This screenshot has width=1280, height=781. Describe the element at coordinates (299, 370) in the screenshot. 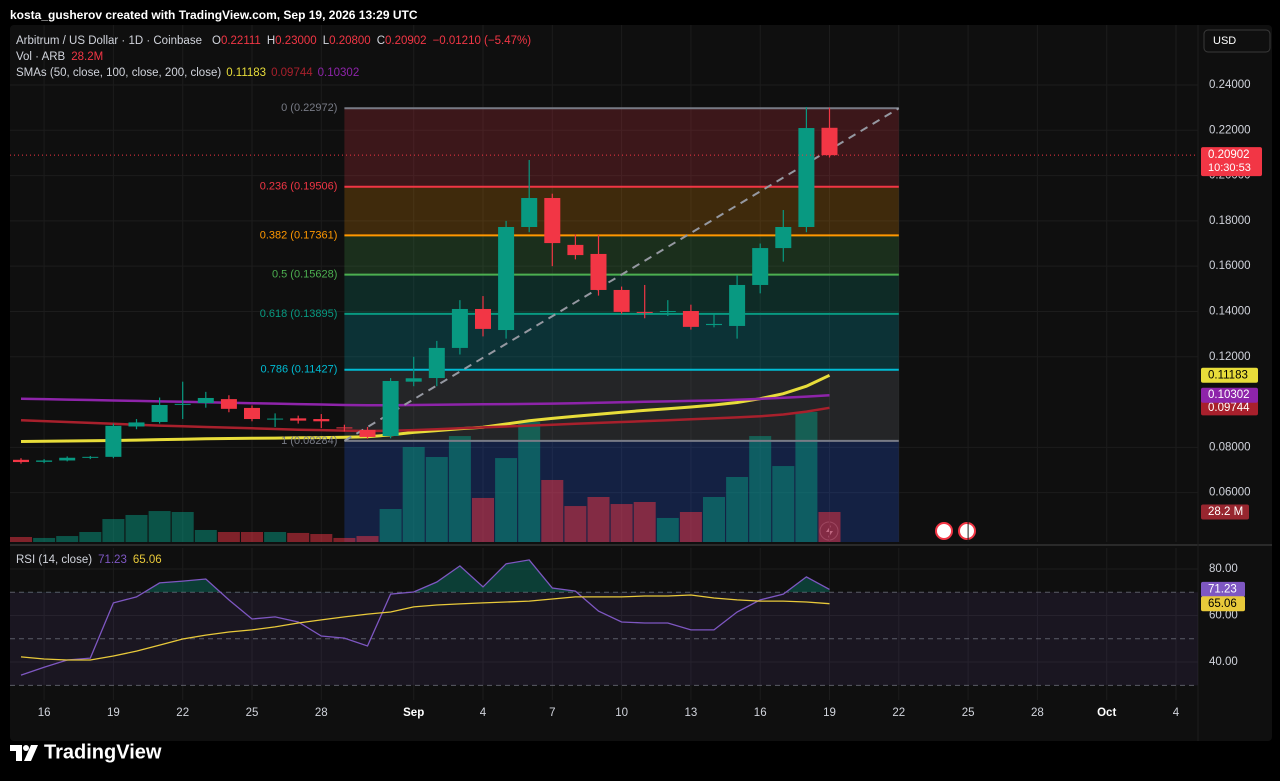

I see `fib-label: 0.786 (0.11427)` at that location.